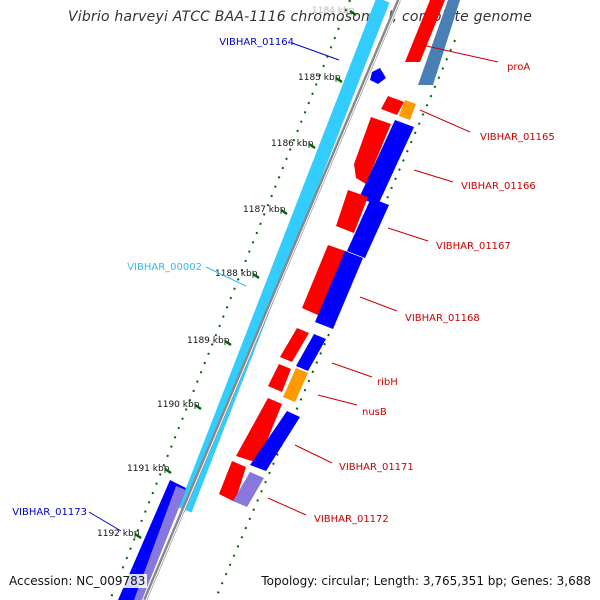  What do you see at coordinates (442, 318) in the screenshot?
I see `gene-label-vibhar-01168: VIBHAR_01168` at bounding box center [442, 318].